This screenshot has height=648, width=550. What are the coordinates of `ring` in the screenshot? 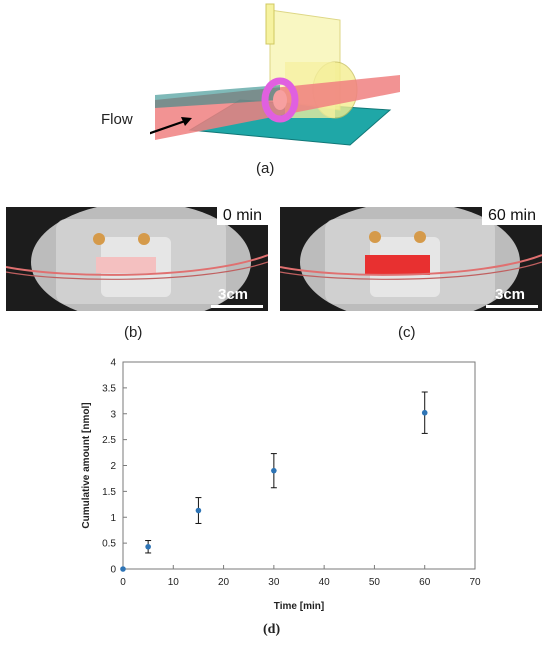 It's located at (280, 100).